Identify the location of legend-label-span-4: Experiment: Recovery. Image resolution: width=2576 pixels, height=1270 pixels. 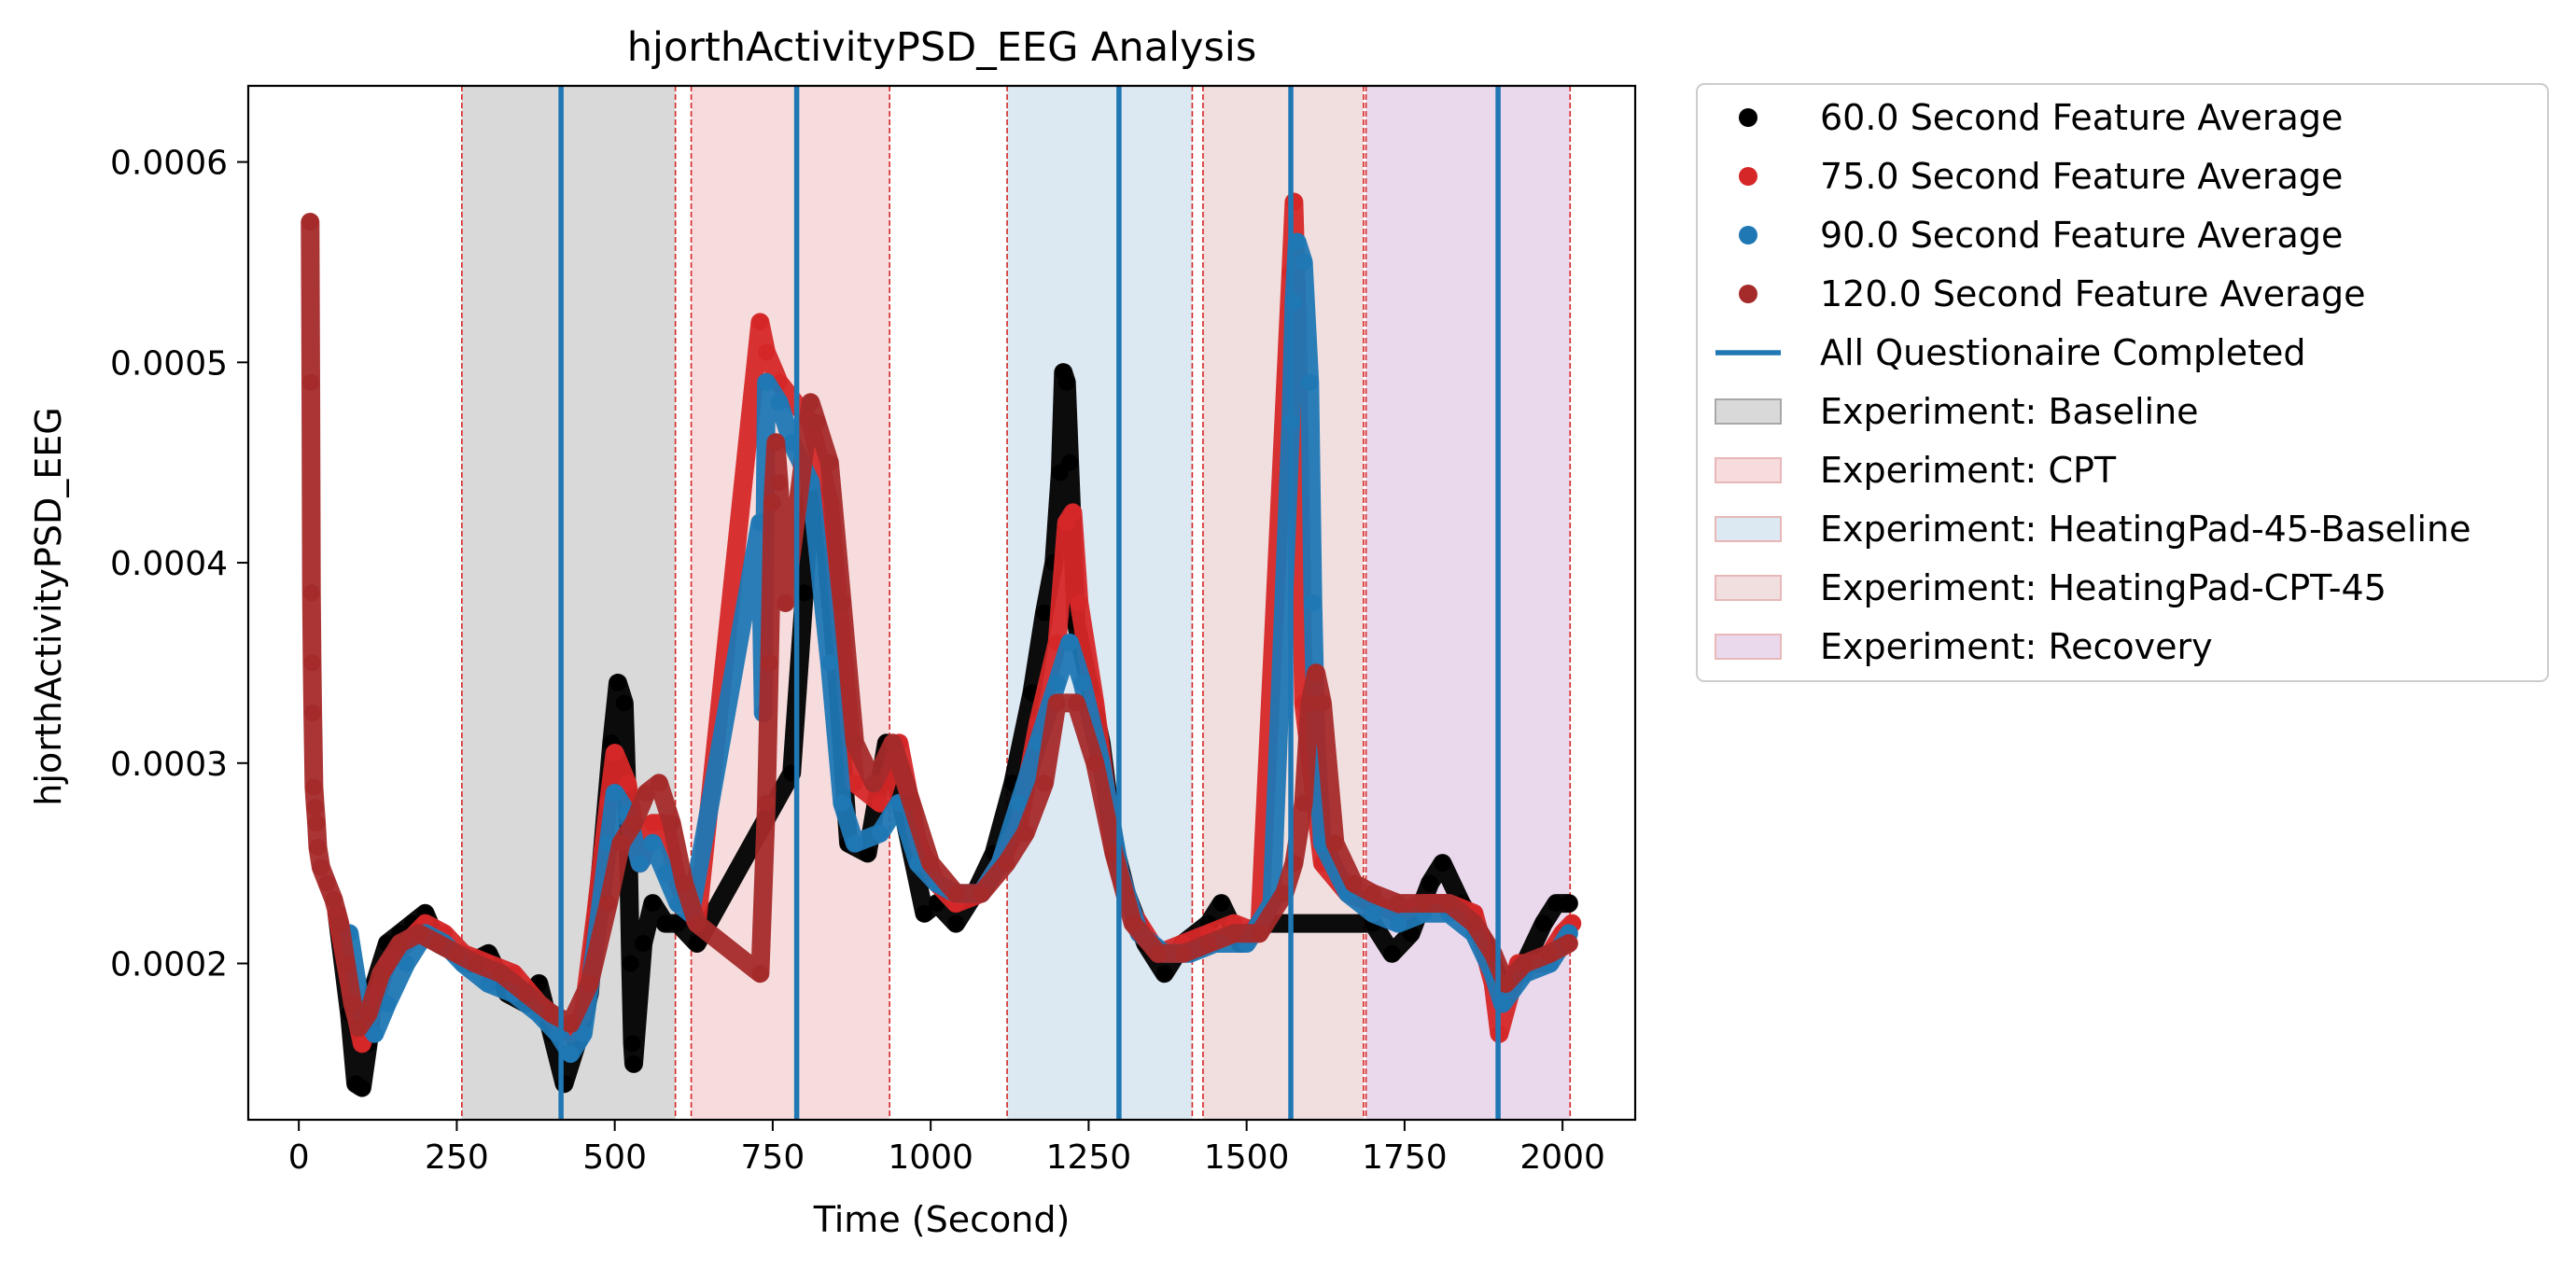
(2016, 646).